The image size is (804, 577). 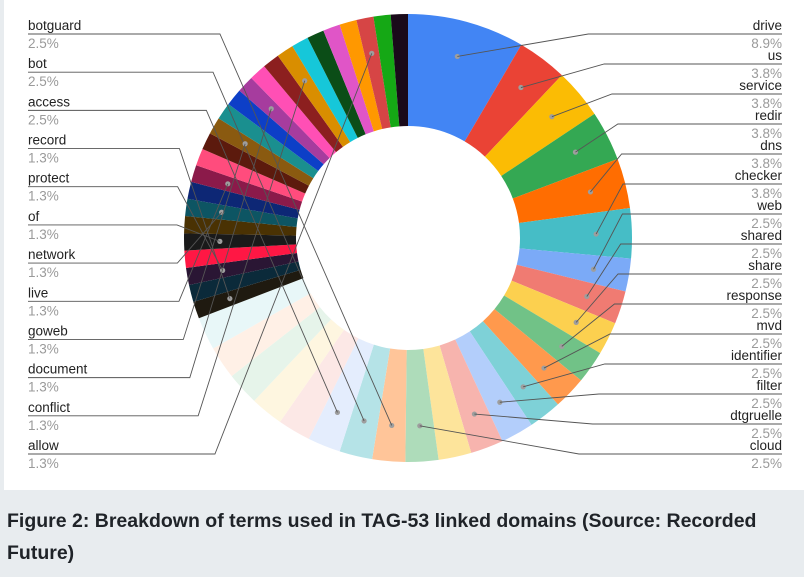 What do you see at coordinates (365, 402) in the screenshot?
I see `slice-bot` at bounding box center [365, 402].